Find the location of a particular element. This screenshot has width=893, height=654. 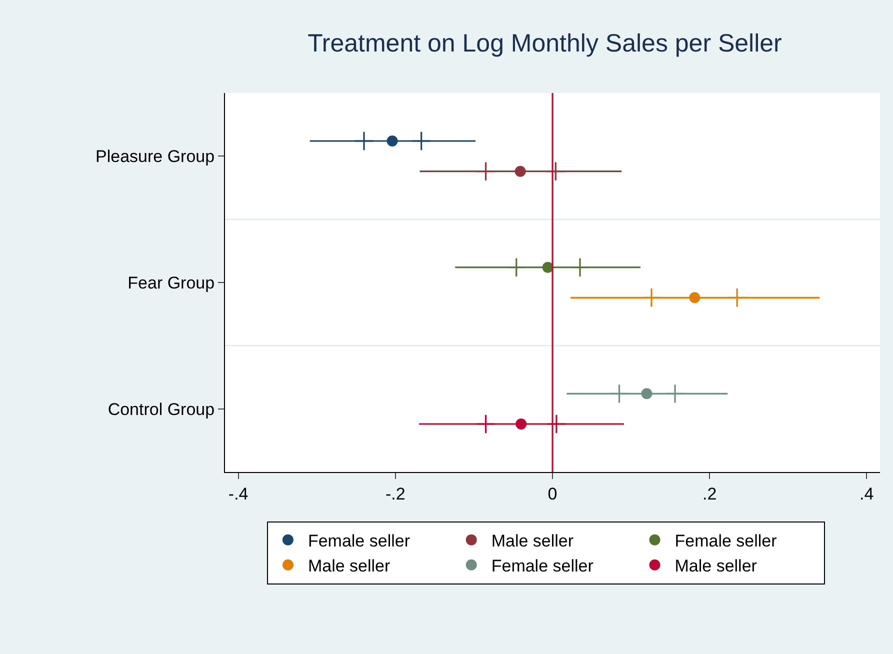

x-tick-label: .4 is located at coordinates (867, 494).